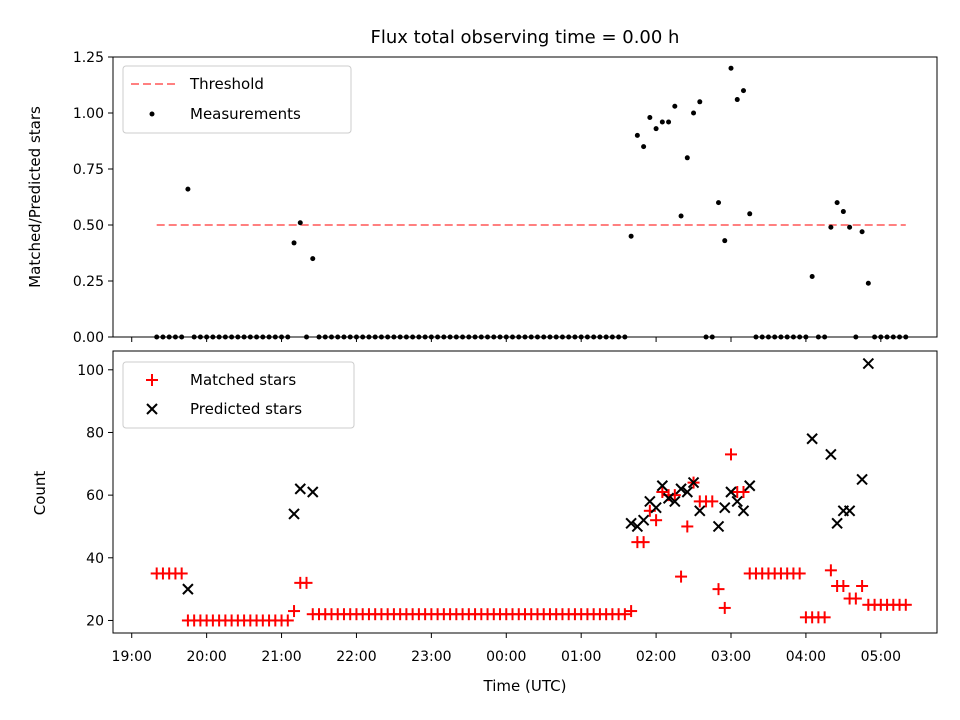 The width and height of the screenshot is (960, 720). What do you see at coordinates (246, 409) in the screenshot?
I see `legend-predicted-label: Predicted stars` at bounding box center [246, 409].